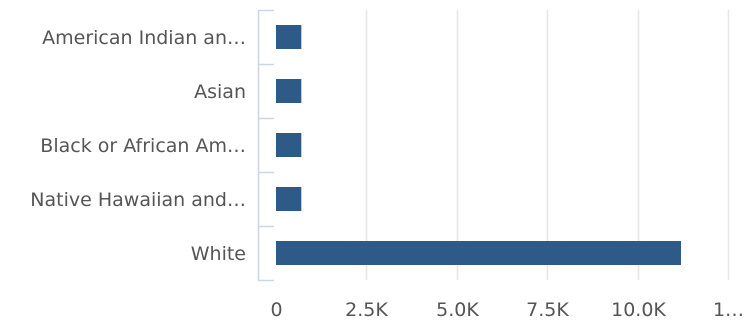  I want to click on x-tick-label: 5.0K, so click(457, 310).